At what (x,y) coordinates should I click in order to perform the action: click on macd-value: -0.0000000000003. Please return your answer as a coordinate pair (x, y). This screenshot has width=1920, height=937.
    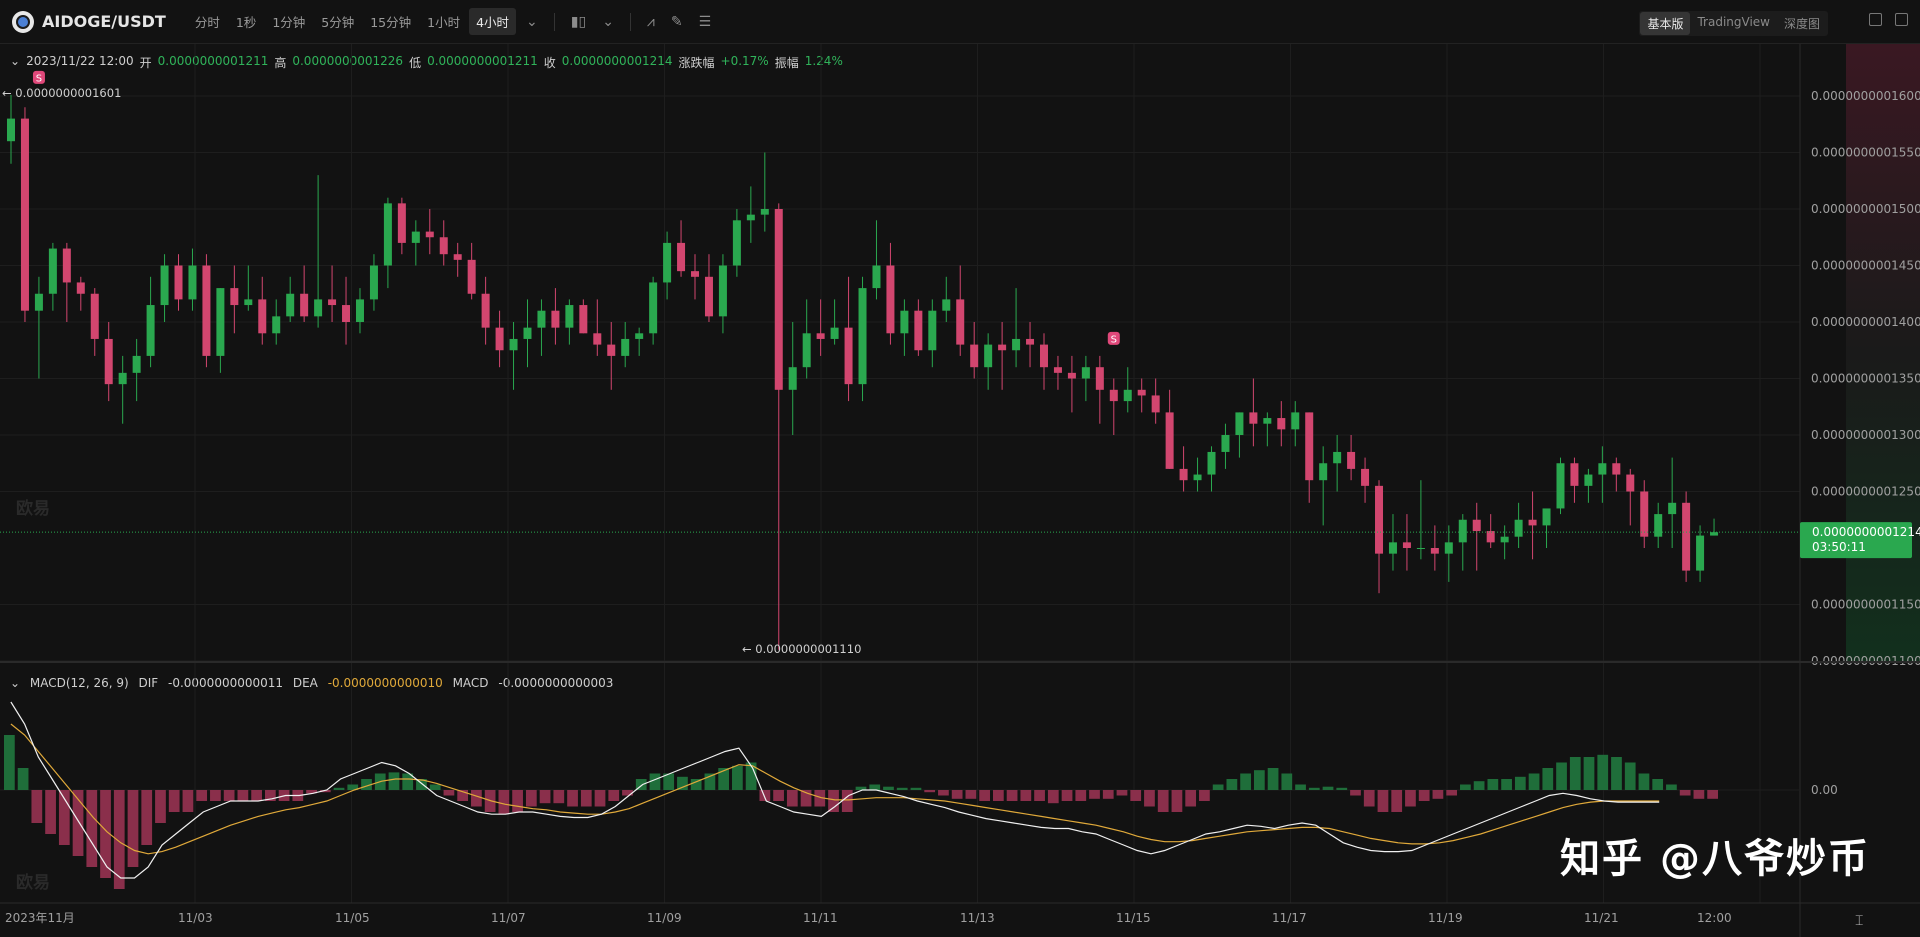
    Looking at the image, I should click on (556, 683).